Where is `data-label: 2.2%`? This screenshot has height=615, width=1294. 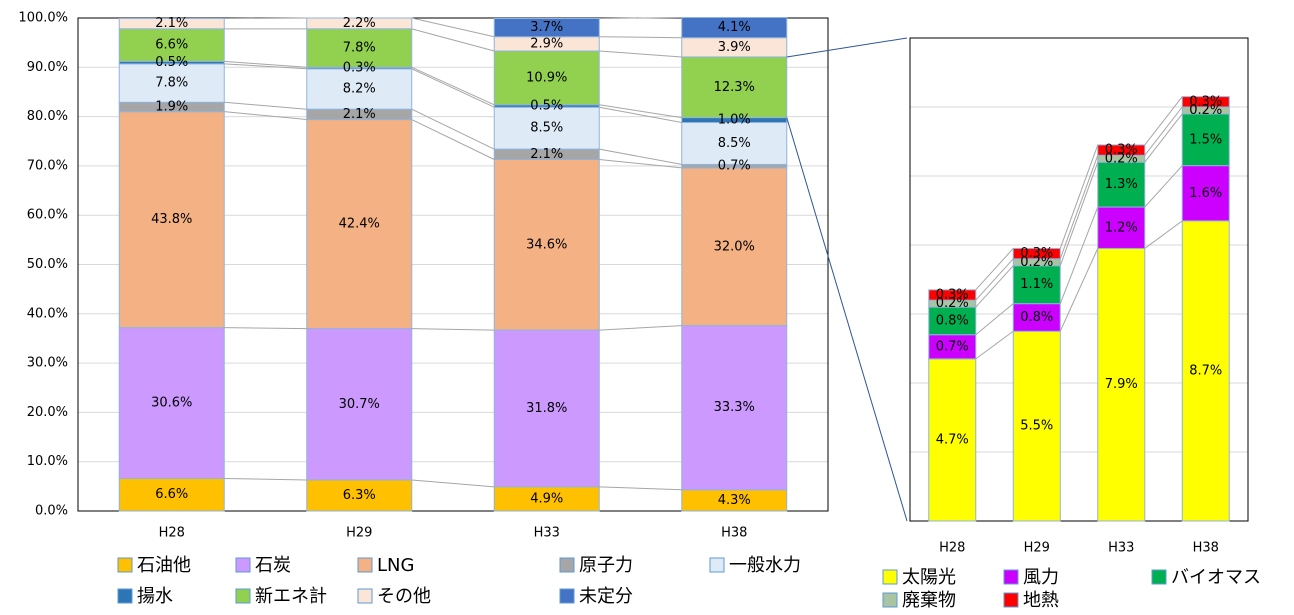 data-label: 2.2% is located at coordinates (359, 23).